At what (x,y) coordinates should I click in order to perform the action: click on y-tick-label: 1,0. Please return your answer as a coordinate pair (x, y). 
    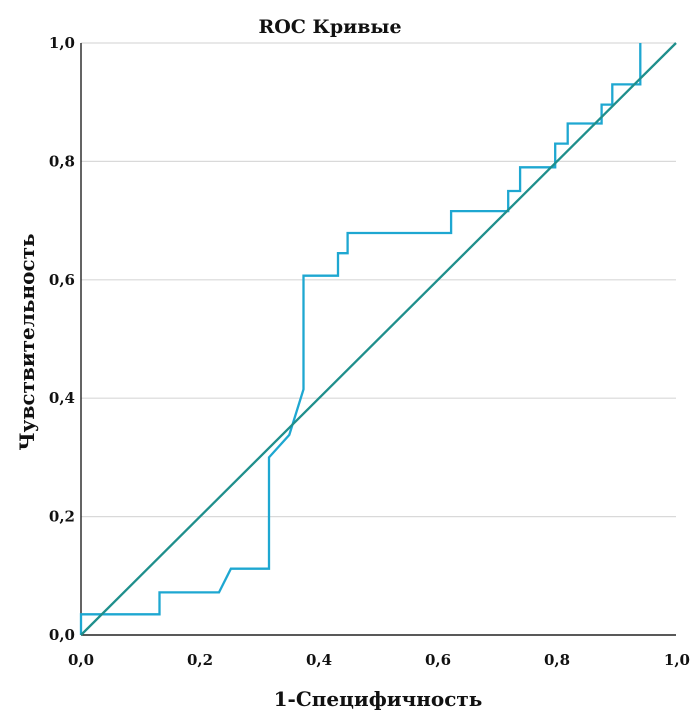
    Looking at the image, I should click on (62, 43).